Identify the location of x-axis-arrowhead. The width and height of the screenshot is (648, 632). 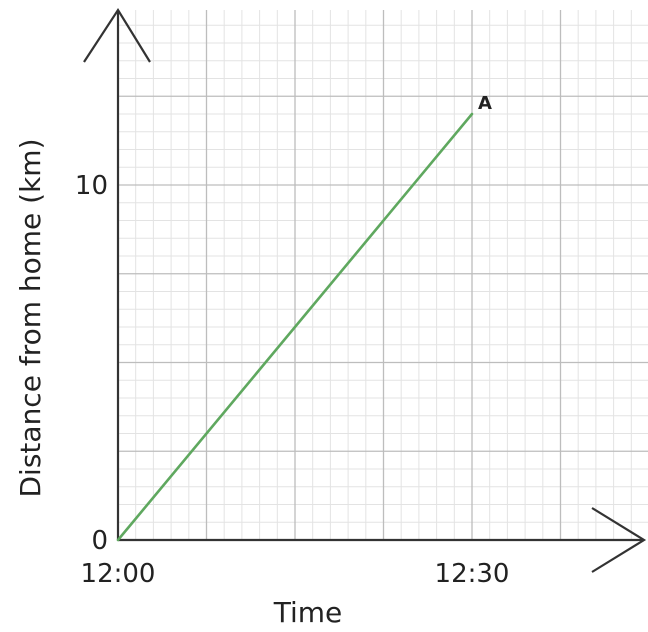
(619, 540).